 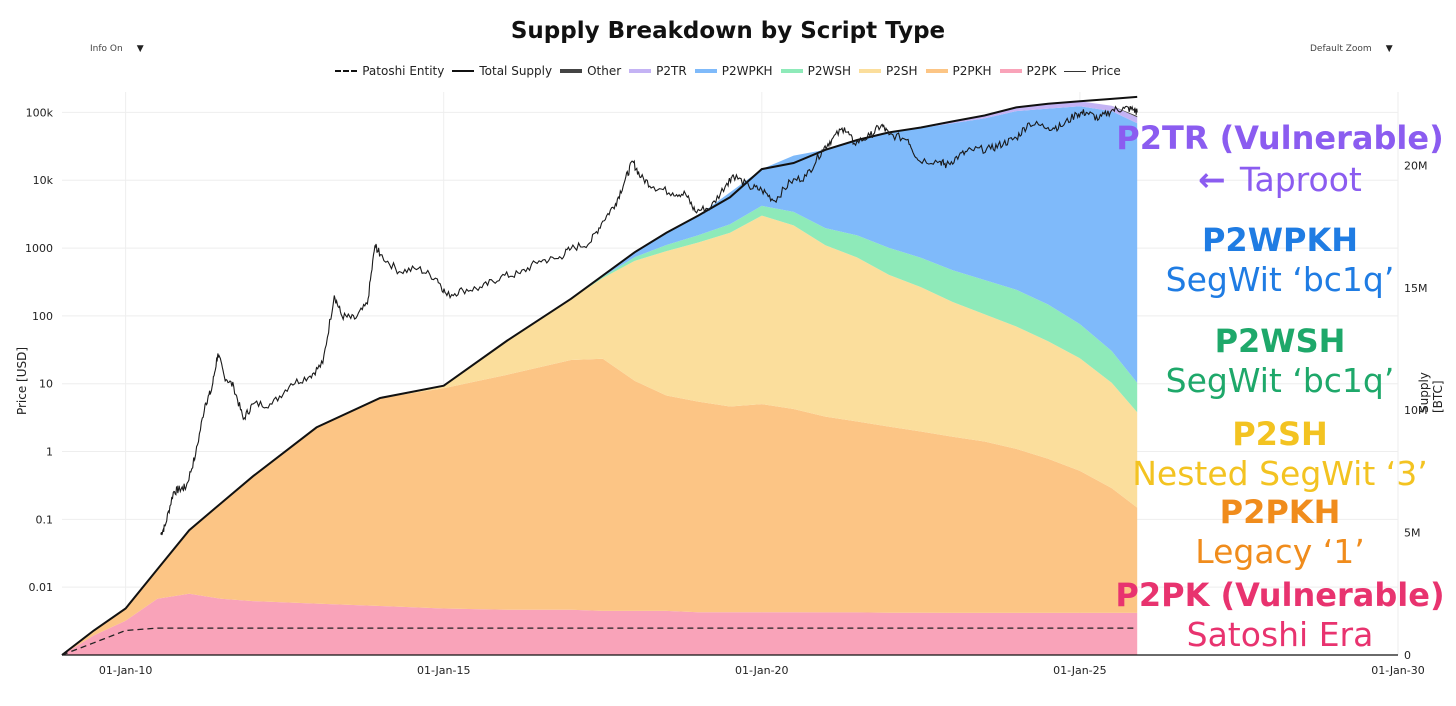 What do you see at coordinates (1300, 179) in the screenshot?
I see `annotation-subtitle-text: Taproot` at bounding box center [1300, 179].